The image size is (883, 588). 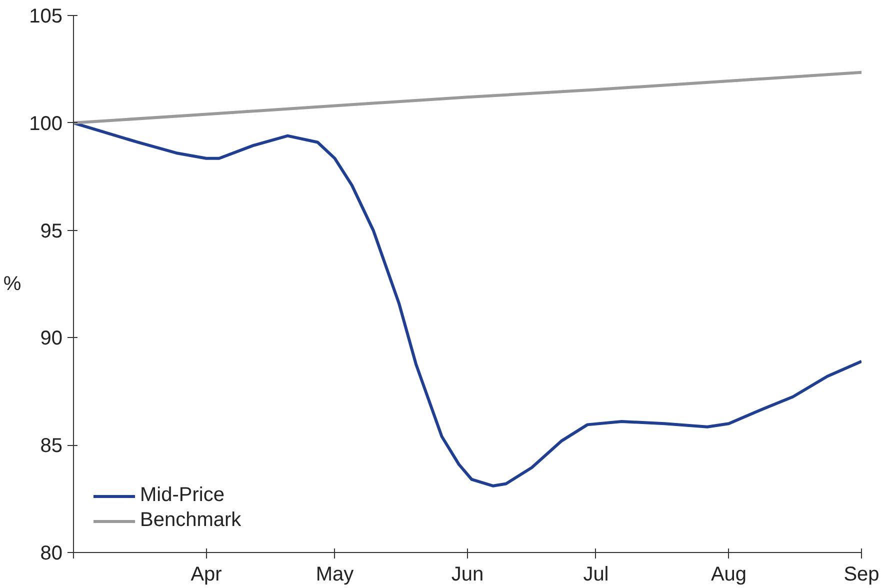 What do you see at coordinates (46, 17) in the screenshot?
I see `y-tick-label: 105` at bounding box center [46, 17].